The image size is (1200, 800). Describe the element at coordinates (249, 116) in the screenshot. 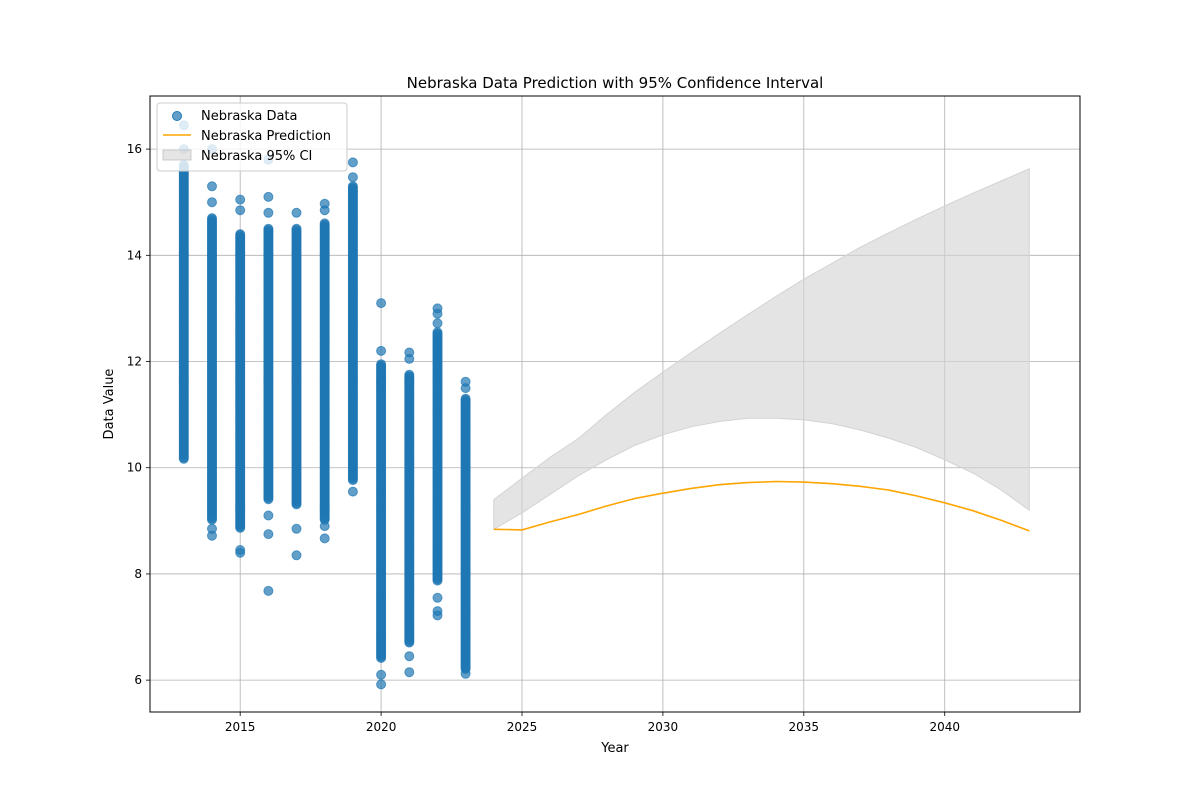

I see `legend-label-data: Nebraska Data` at that location.